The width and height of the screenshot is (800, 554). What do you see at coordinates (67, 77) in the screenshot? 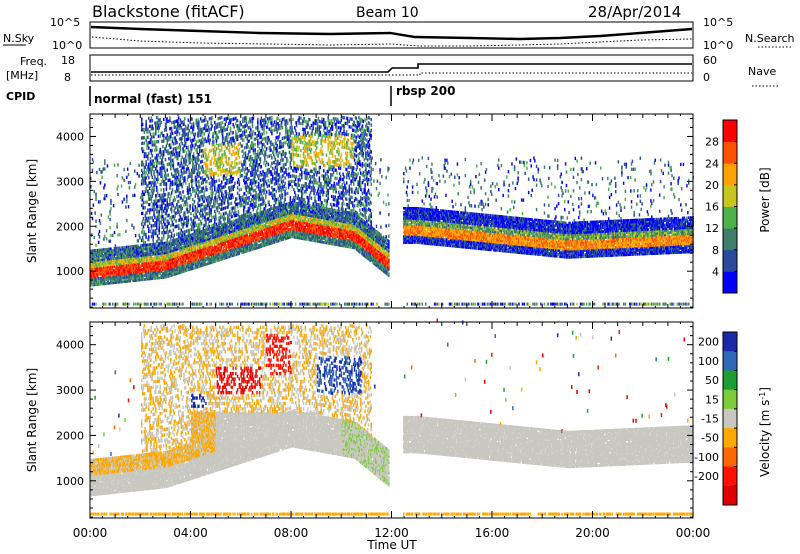
I see `freq-tick-bottom: 8` at bounding box center [67, 77].